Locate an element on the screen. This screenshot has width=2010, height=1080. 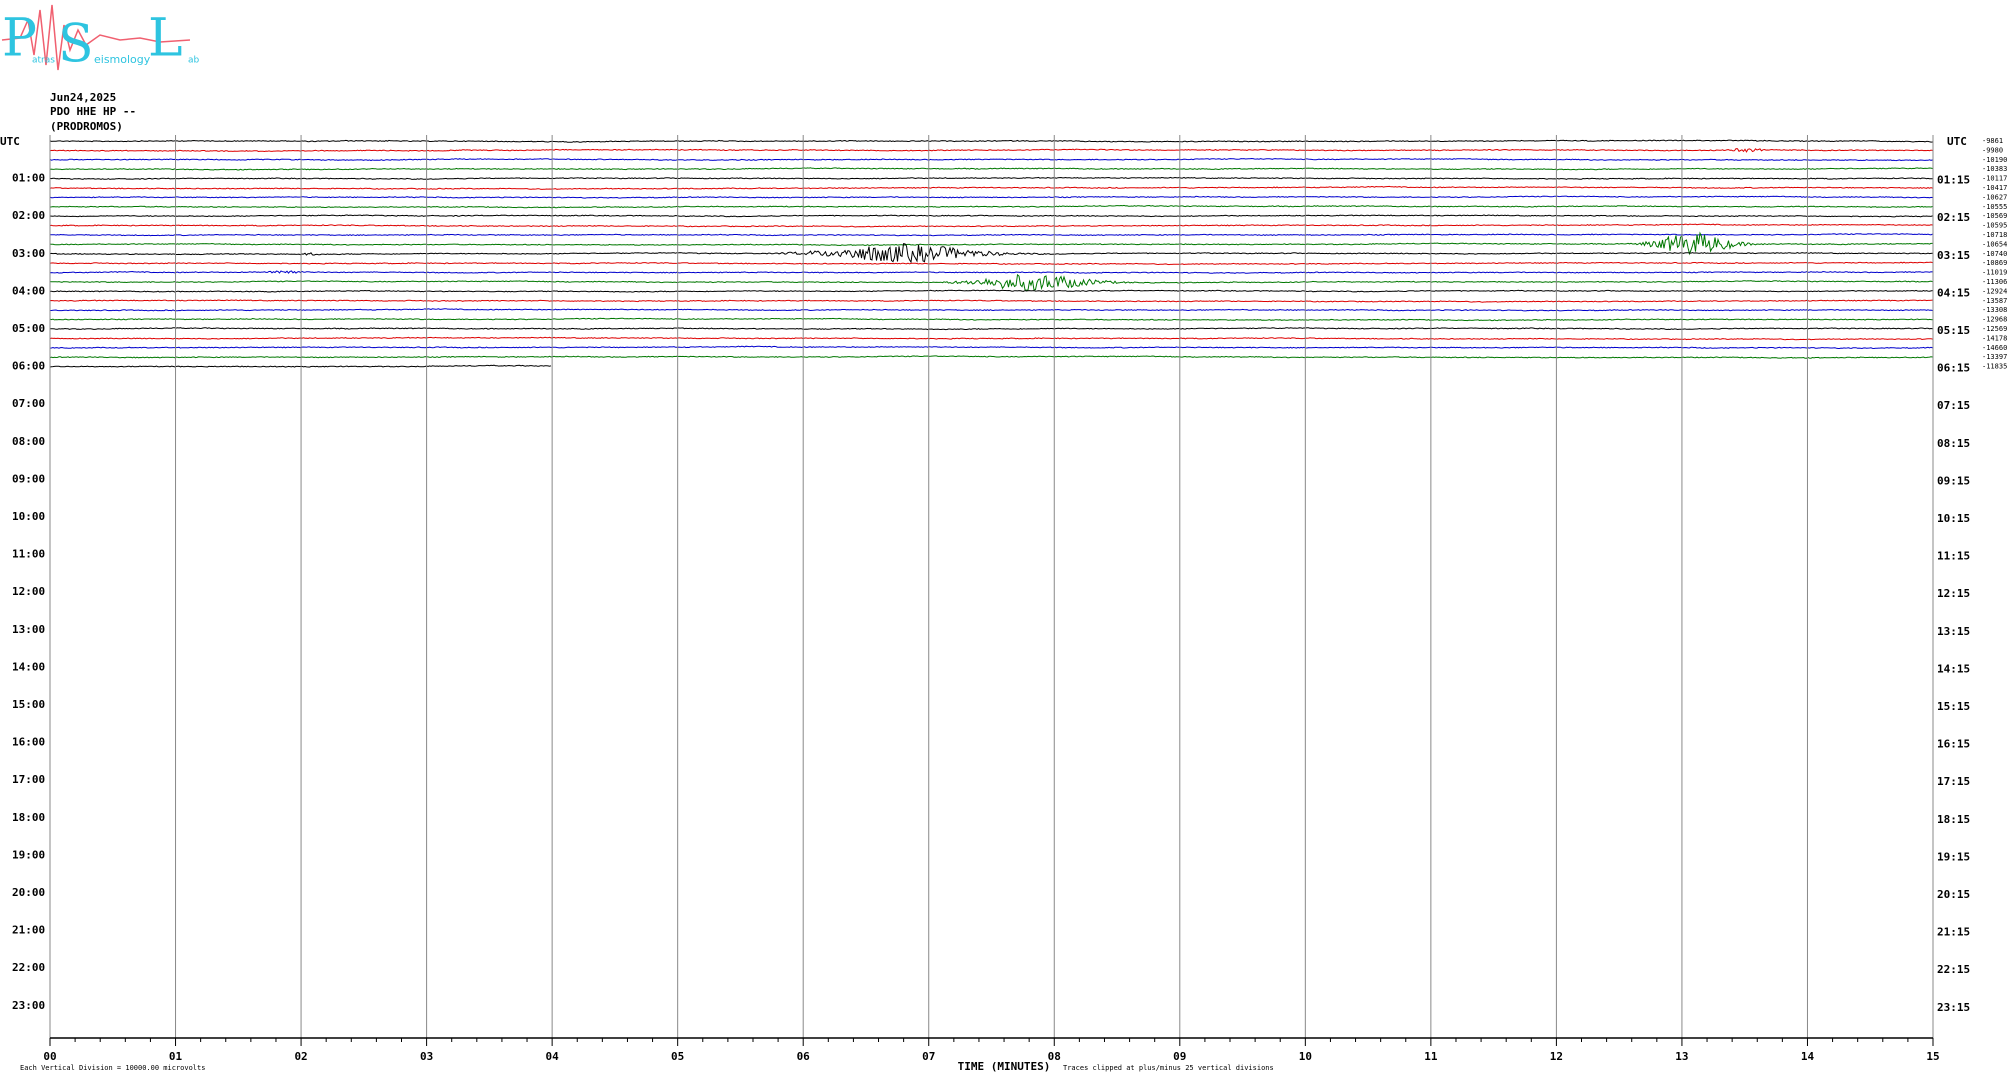
trace-offset: -9861 is located at coordinates (1992, 141).